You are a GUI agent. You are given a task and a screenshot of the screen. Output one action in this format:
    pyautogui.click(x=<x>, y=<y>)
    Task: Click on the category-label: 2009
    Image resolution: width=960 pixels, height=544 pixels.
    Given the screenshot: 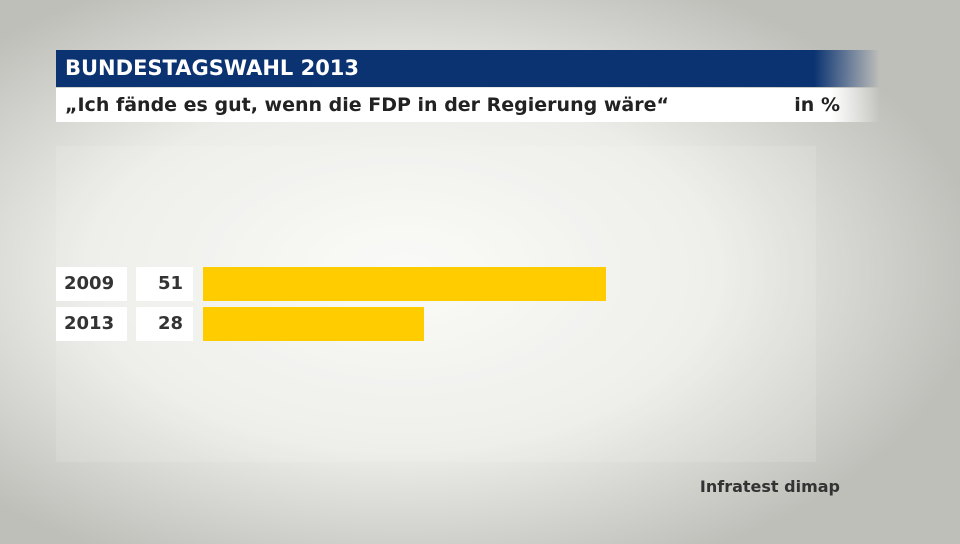 What is the action you would take?
    pyautogui.click(x=91, y=284)
    